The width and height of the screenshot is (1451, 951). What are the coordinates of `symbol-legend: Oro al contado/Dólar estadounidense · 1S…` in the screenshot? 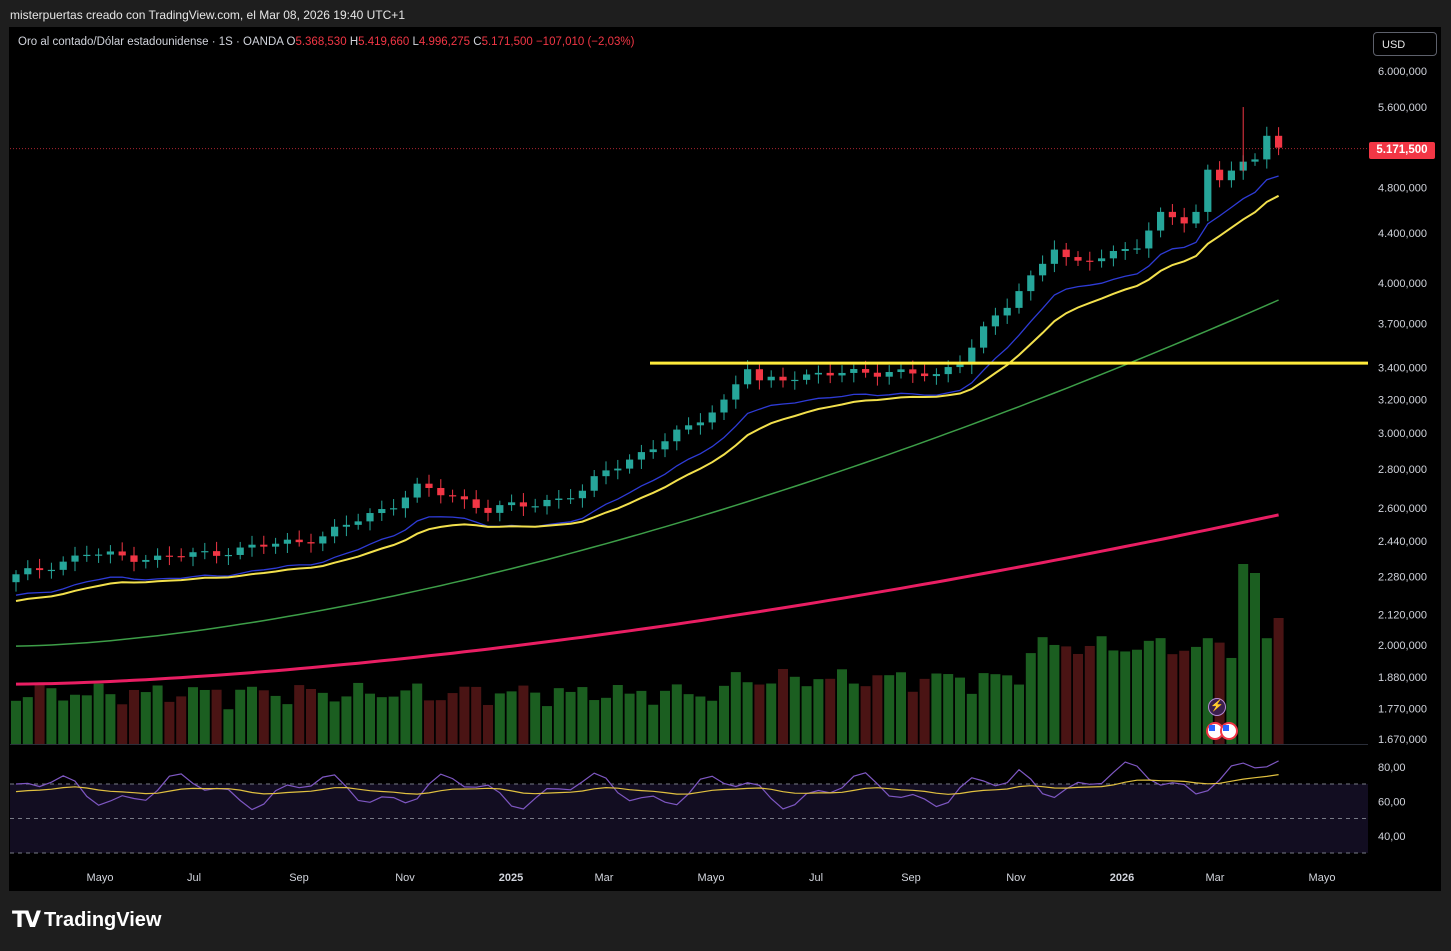 It's located at (326, 42).